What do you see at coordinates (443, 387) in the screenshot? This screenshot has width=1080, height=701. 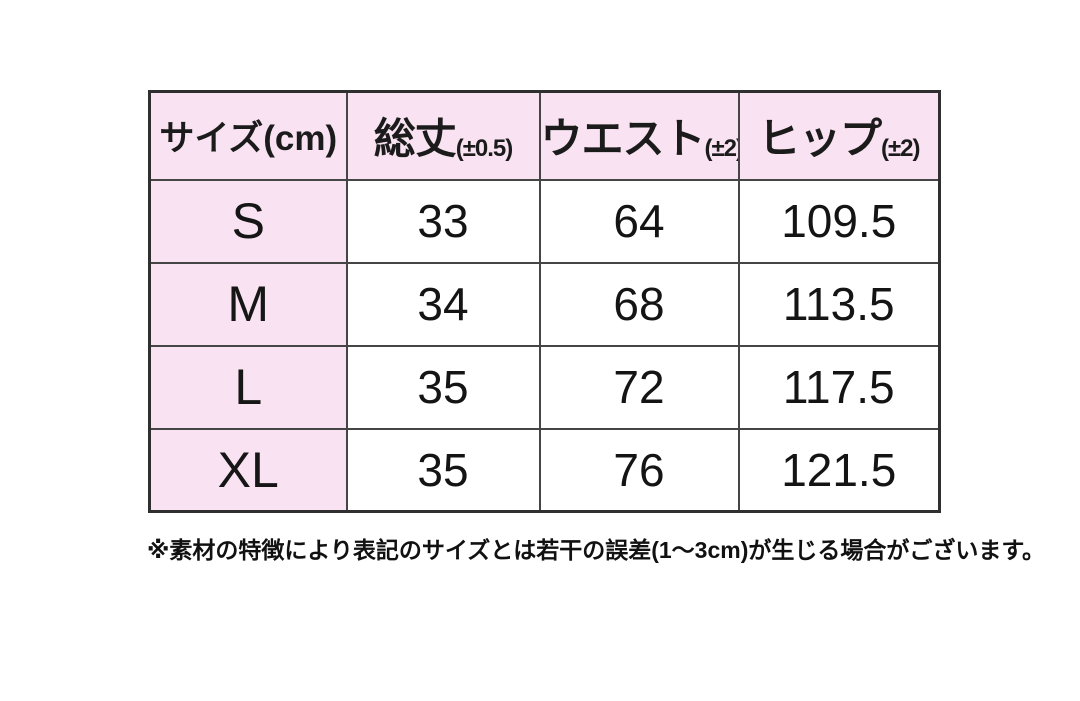 I see `length-value-l: 35` at bounding box center [443, 387].